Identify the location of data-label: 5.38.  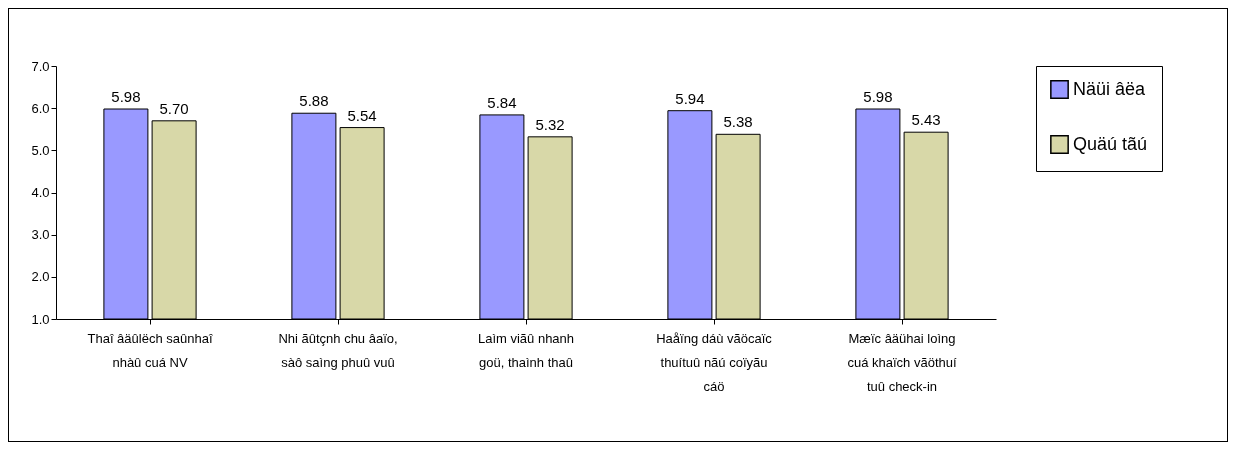
(738, 122).